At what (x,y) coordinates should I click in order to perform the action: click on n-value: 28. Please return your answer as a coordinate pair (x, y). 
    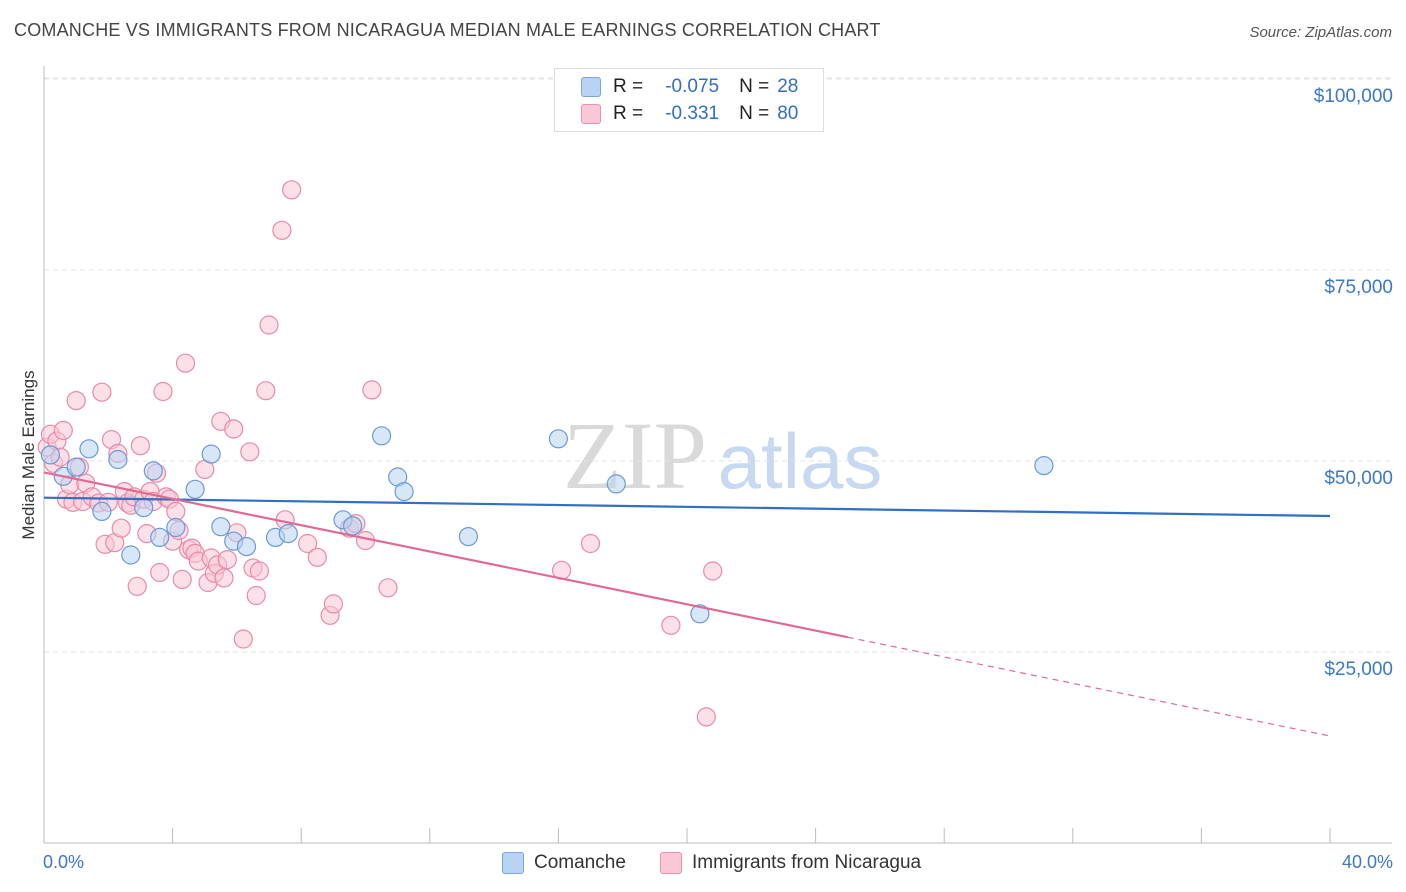
    Looking at the image, I should click on (788, 86).